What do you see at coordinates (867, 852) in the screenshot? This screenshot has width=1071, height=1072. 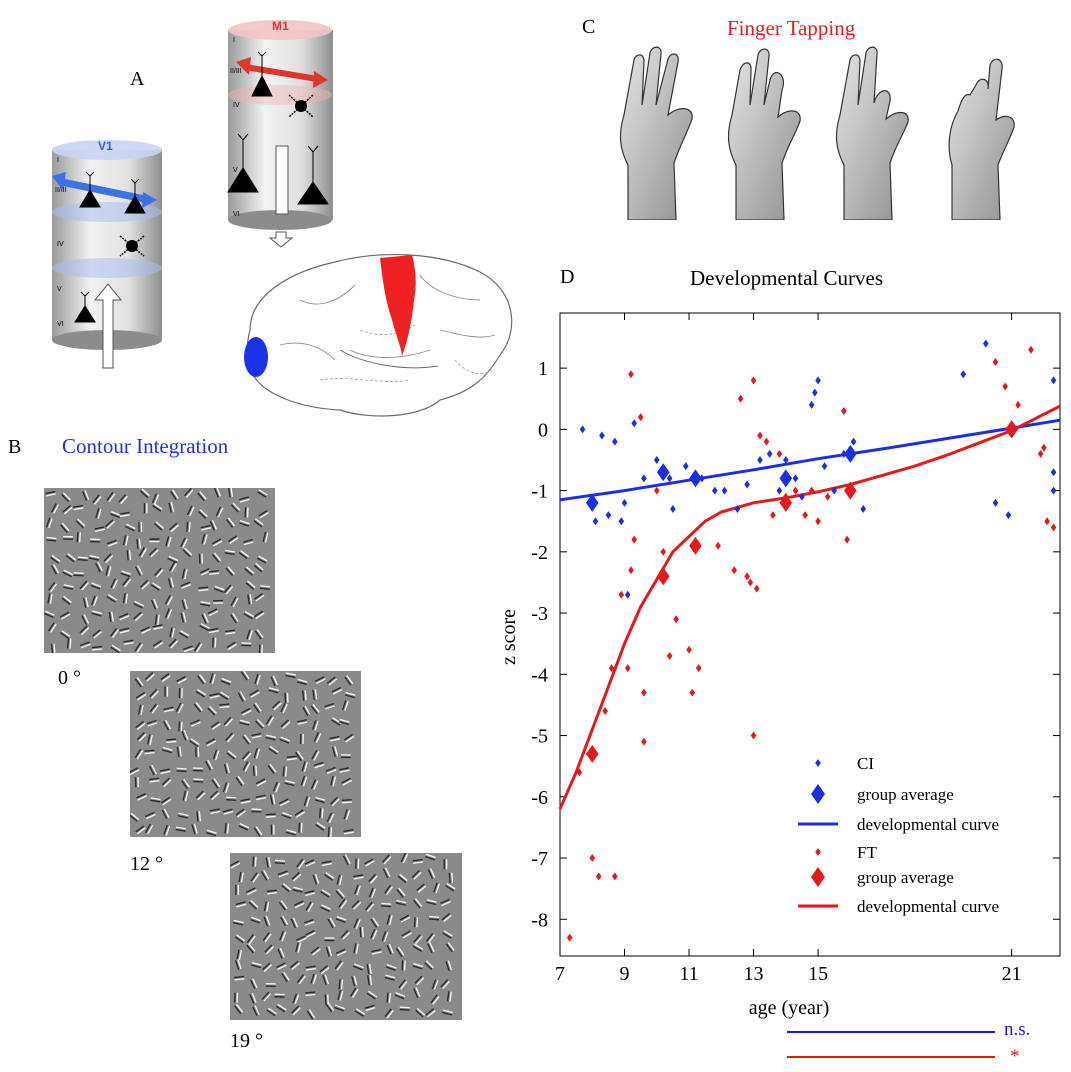 I see `legend-label: FT` at bounding box center [867, 852].